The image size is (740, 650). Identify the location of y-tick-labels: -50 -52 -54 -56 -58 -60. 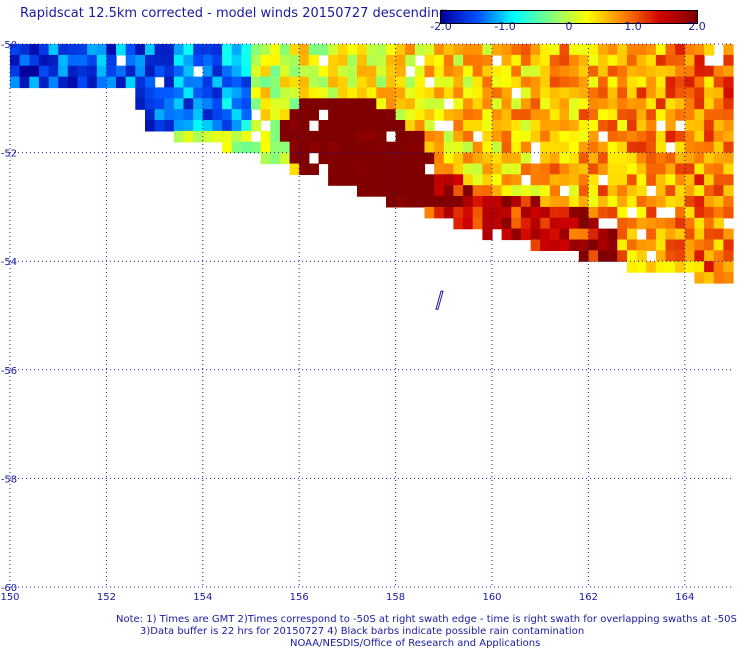
(9, 317).